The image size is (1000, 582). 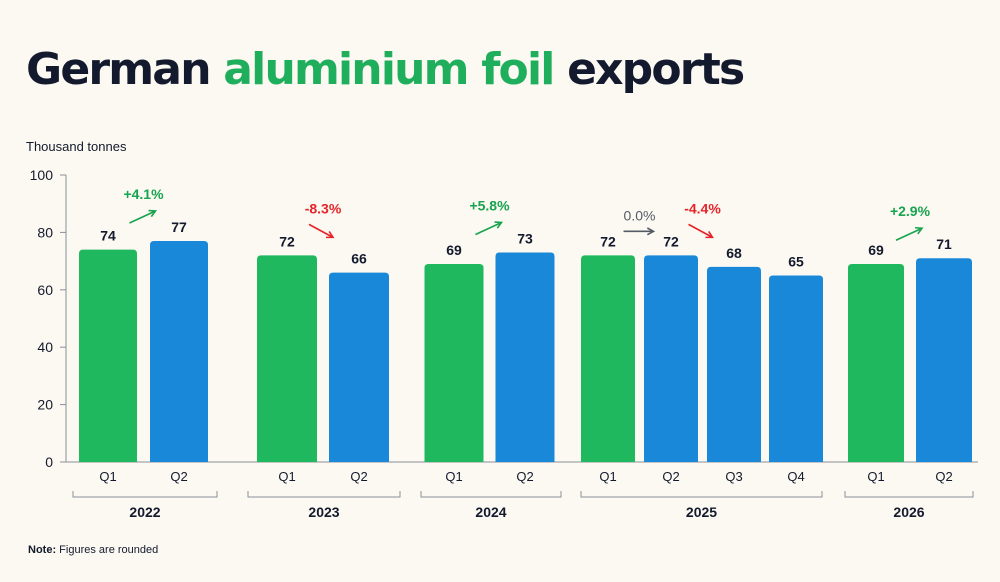 I want to click on bar-value-label: 68, so click(x=734, y=253).